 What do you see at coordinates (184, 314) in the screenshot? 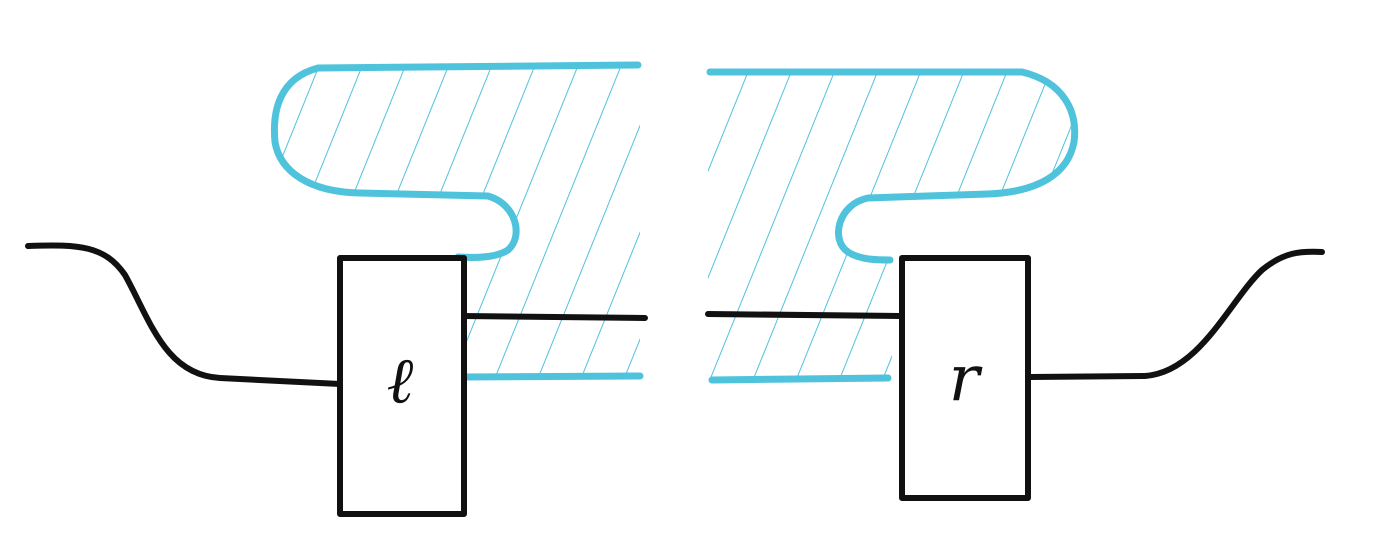
I see `left-input-wire` at bounding box center [184, 314].